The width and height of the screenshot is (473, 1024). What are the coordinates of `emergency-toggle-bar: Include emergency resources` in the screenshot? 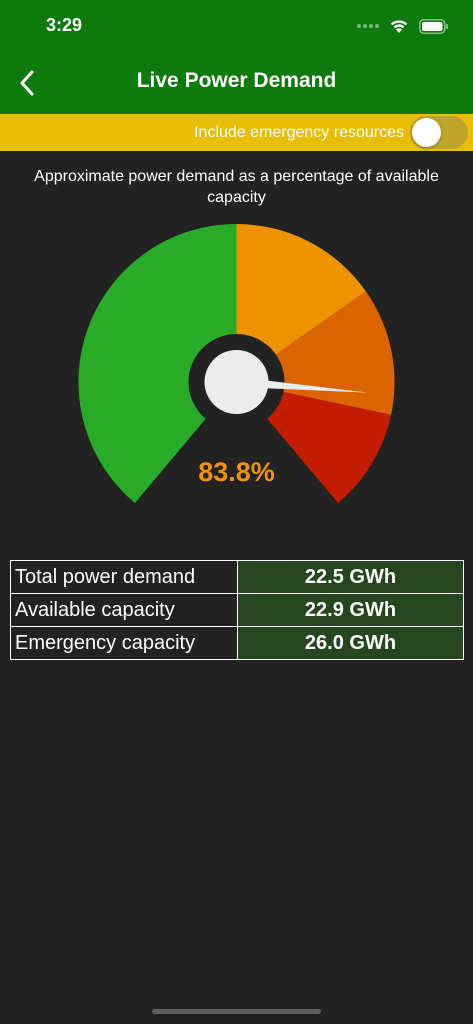 It's located at (236, 132).